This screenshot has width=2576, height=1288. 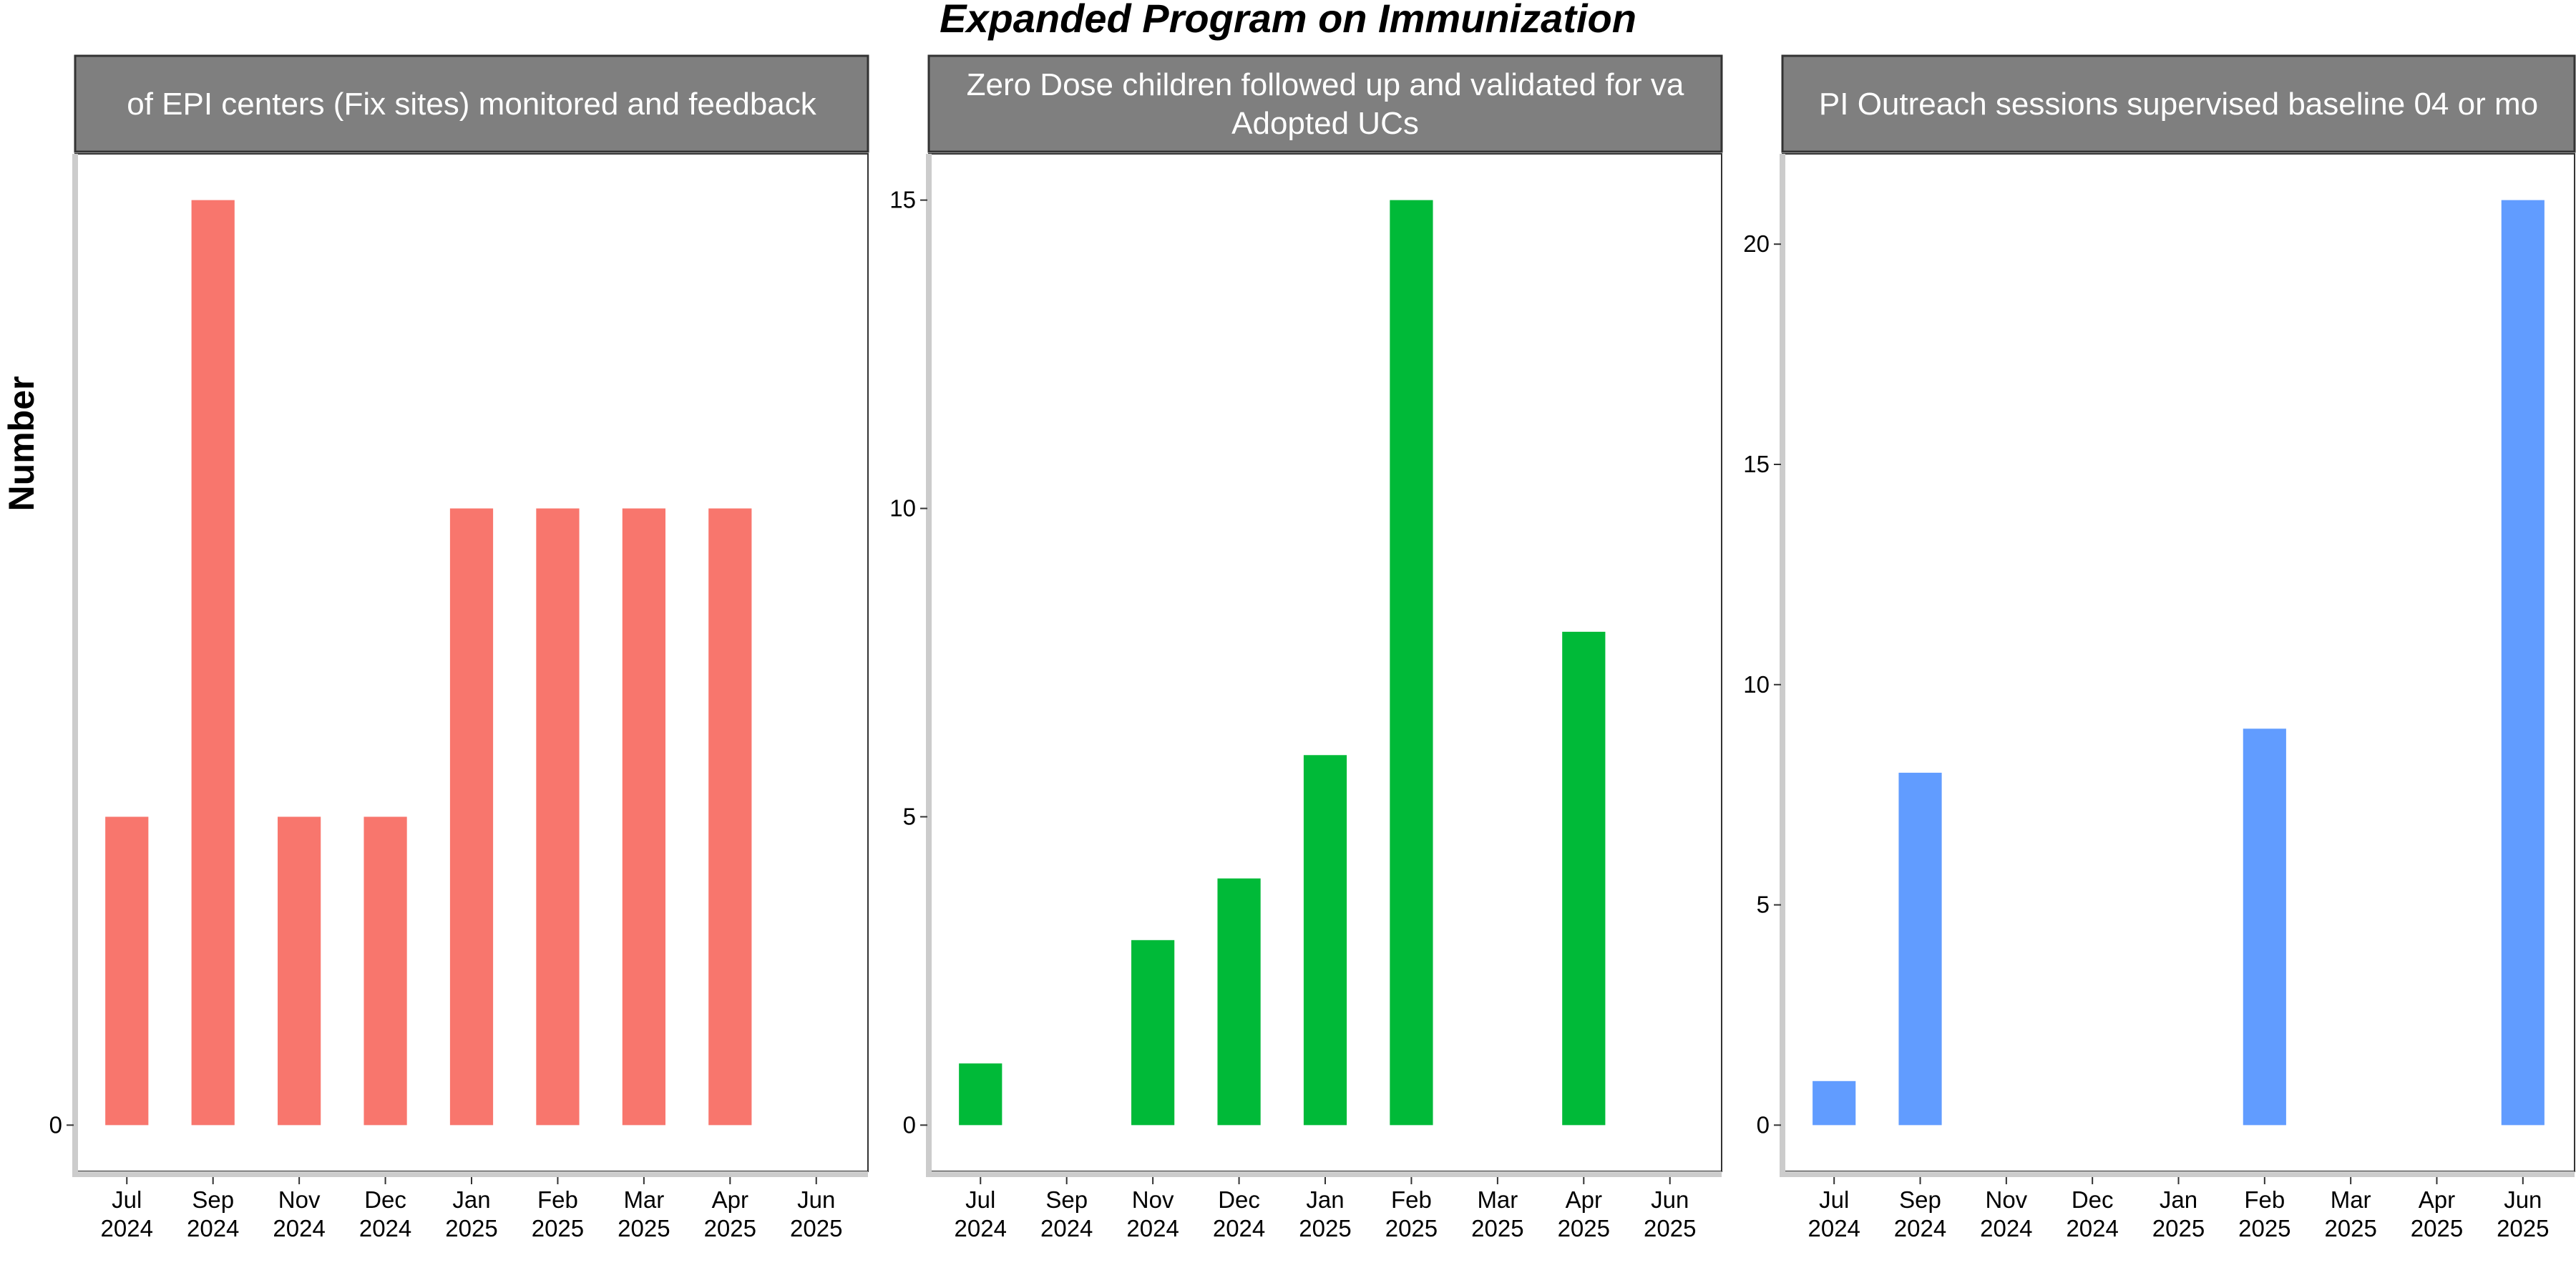 What do you see at coordinates (1288, 20) in the screenshot?
I see `page-title: Expanded Program on Immunization` at bounding box center [1288, 20].